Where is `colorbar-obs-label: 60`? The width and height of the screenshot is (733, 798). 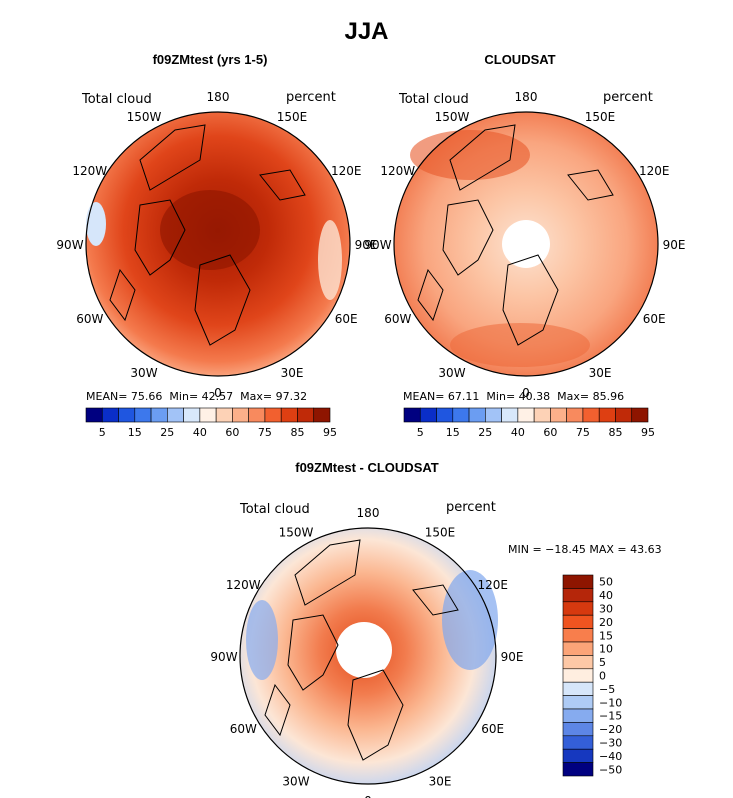 colorbar-obs-label: 60 is located at coordinates (550, 432).